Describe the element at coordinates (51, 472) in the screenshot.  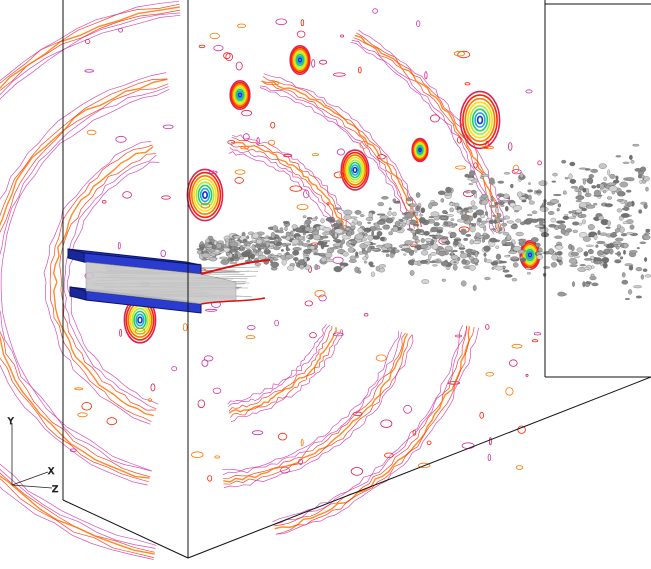
I see `x-axis-label: X` at that location.